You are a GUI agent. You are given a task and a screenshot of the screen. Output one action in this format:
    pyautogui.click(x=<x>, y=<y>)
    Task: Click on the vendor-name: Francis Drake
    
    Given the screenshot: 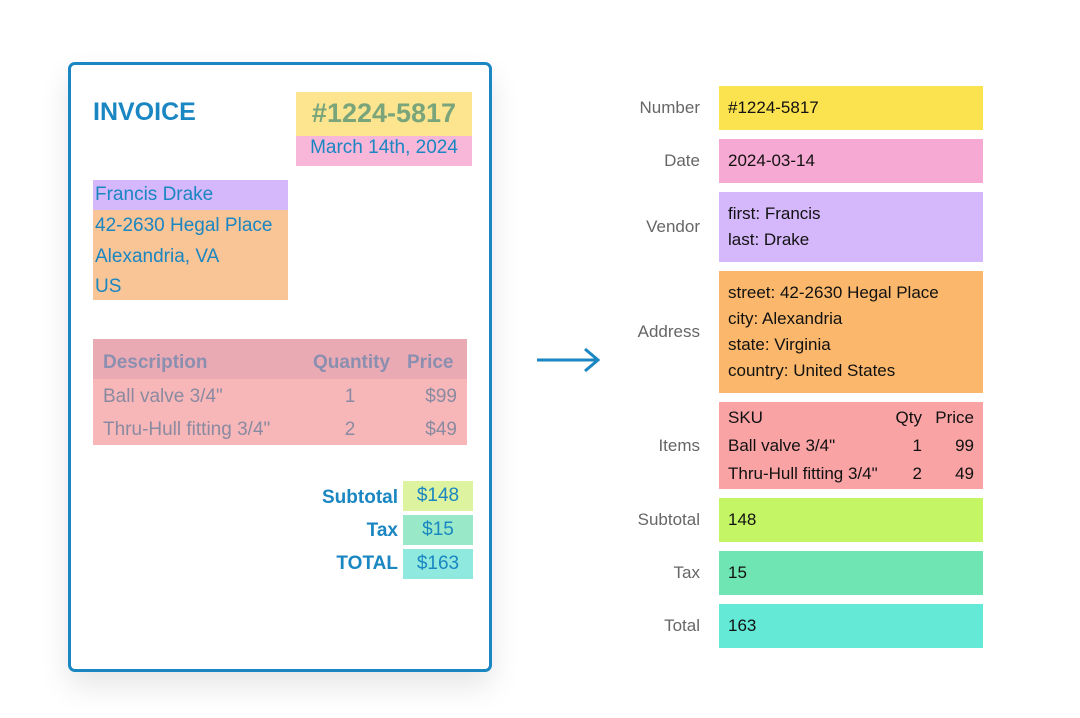 What is the action you would take?
    pyautogui.click(x=154, y=194)
    